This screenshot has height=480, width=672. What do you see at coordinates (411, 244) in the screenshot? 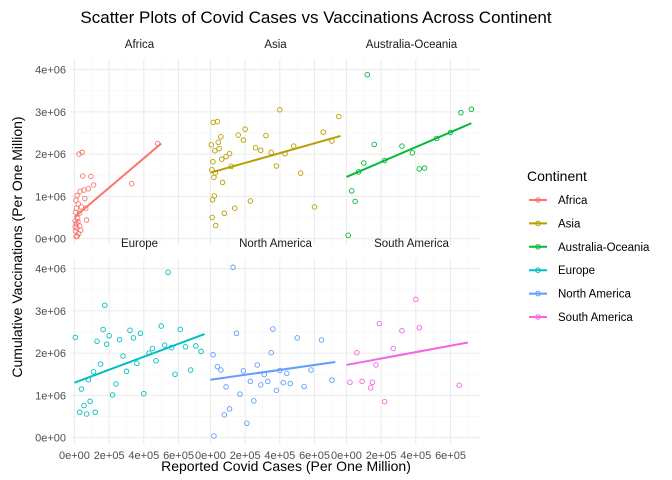
I see `facet-label-south-america: South America` at bounding box center [411, 244].